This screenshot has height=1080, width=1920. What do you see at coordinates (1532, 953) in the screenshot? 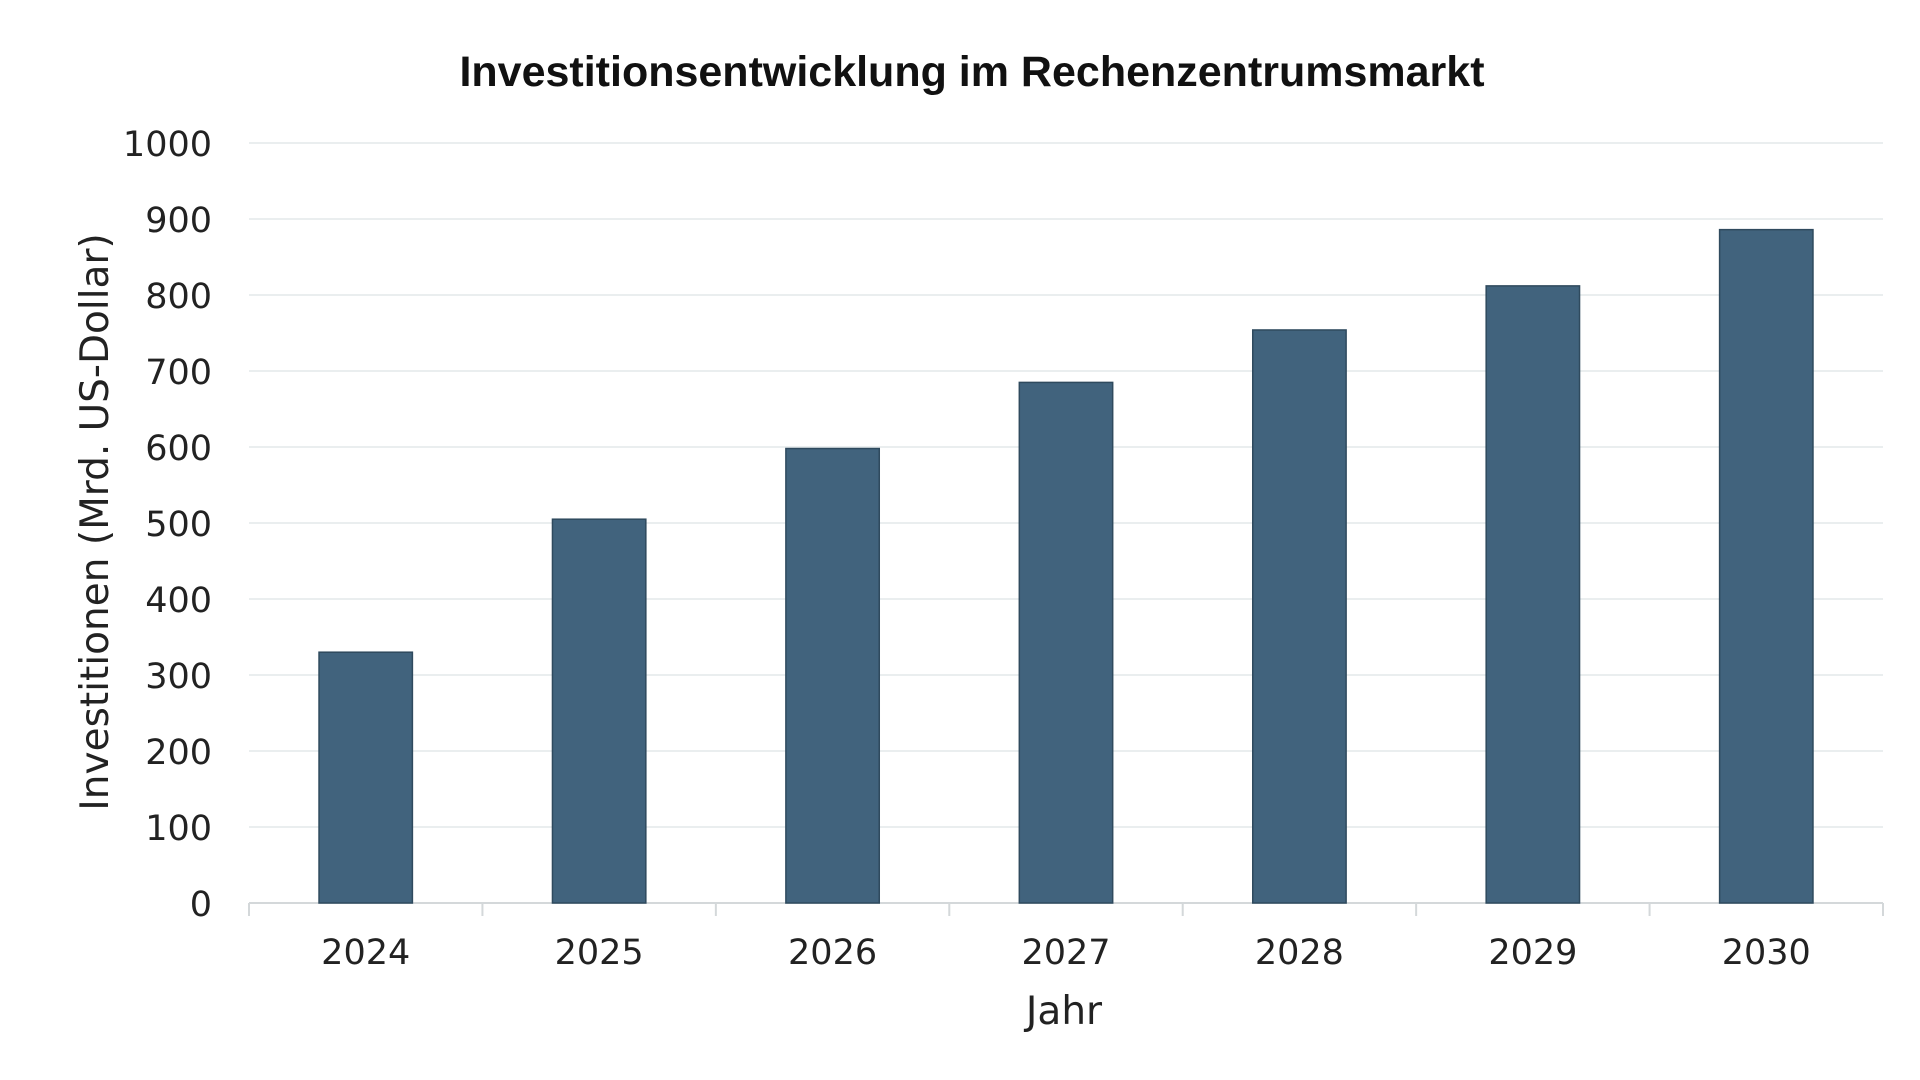
I see `x-tick-label: 2029` at bounding box center [1532, 953].